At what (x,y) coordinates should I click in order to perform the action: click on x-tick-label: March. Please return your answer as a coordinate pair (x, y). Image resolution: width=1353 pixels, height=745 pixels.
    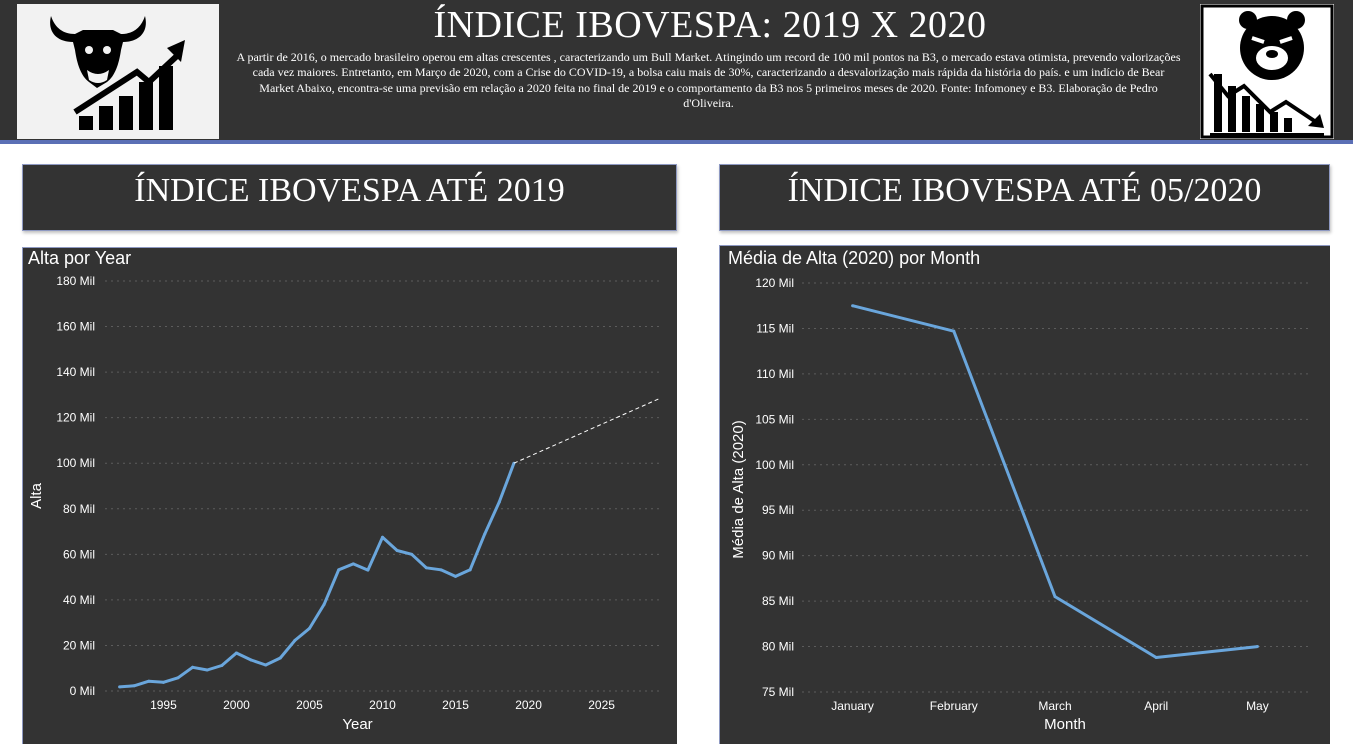
    Looking at the image, I should click on (1054, 706).